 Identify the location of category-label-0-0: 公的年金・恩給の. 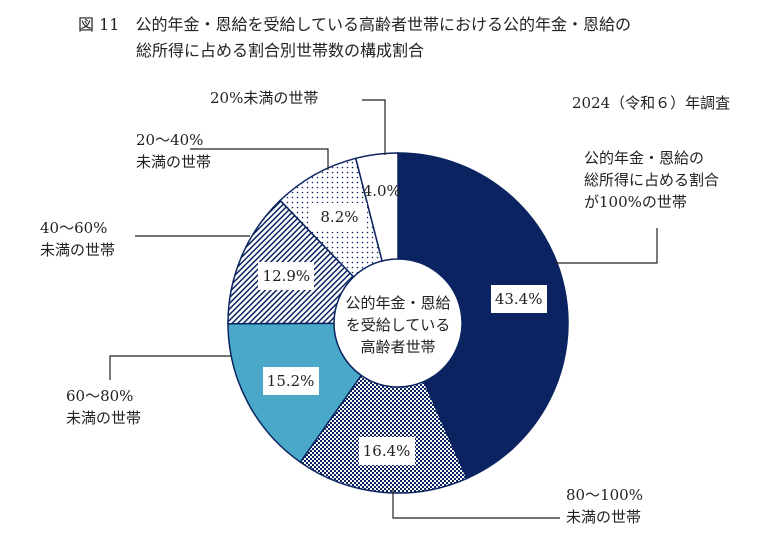
(644, 158).